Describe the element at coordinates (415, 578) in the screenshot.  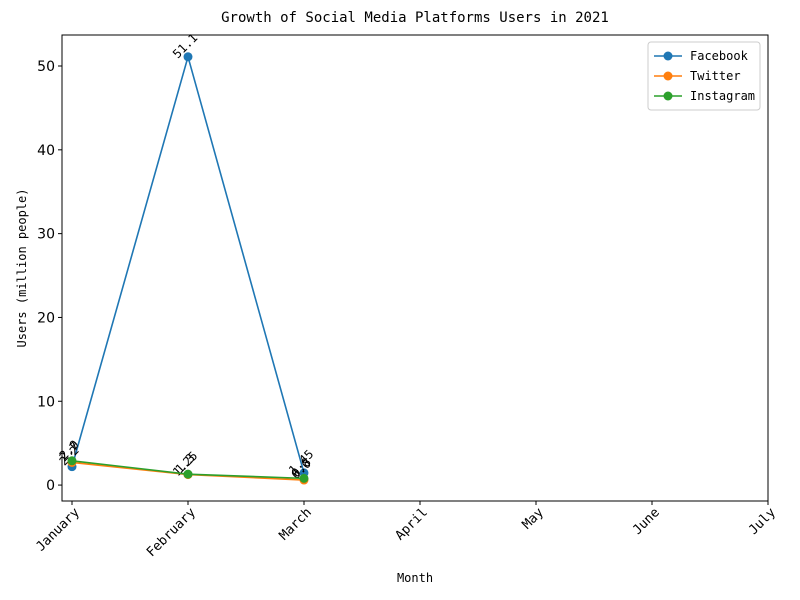
I see `x-axis-label: Month` at that location.